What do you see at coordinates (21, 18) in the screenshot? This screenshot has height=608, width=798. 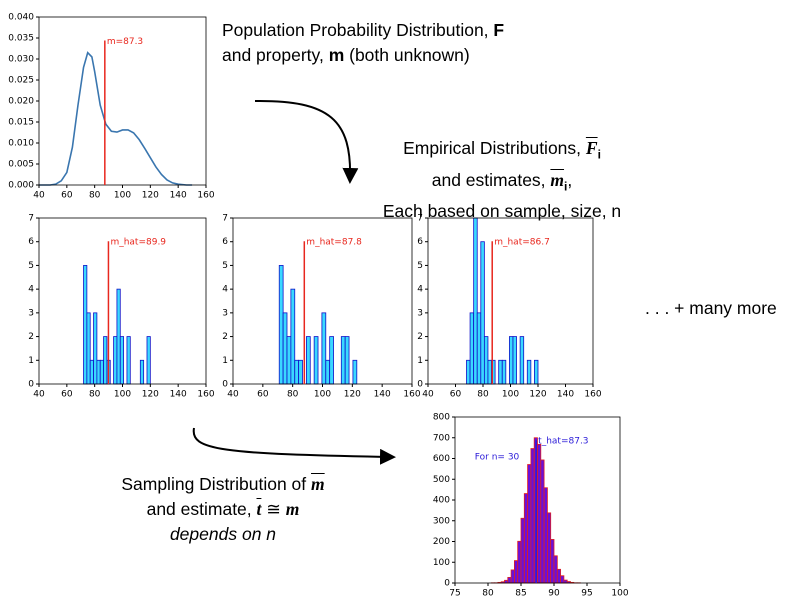 I see `y-tick-label: 0.040` at bounding box center [21, 18].